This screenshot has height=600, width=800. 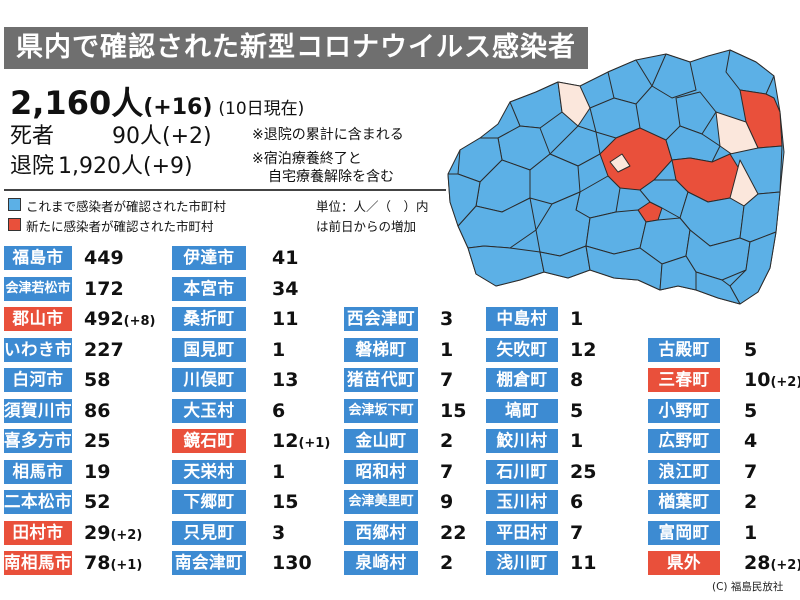 I want to click on municipality-count: 7, so click(x=576, y=533).